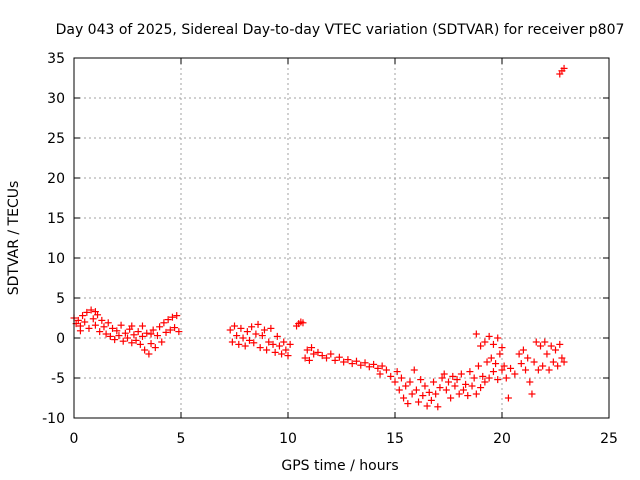 The image size is (640, 480). What do you see at coordinates (60, 339) in the screenshot?
I see `y-tick-label: 0` at bounding box center [60, 339].